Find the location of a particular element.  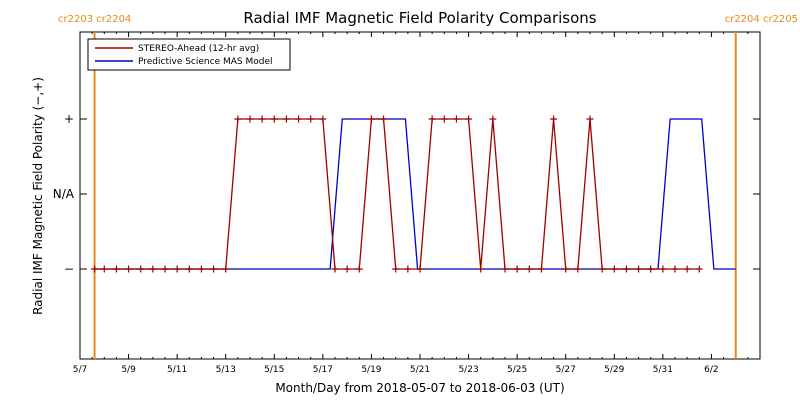

x-tick-label: 5/25 is located at coordinates (517, 370).